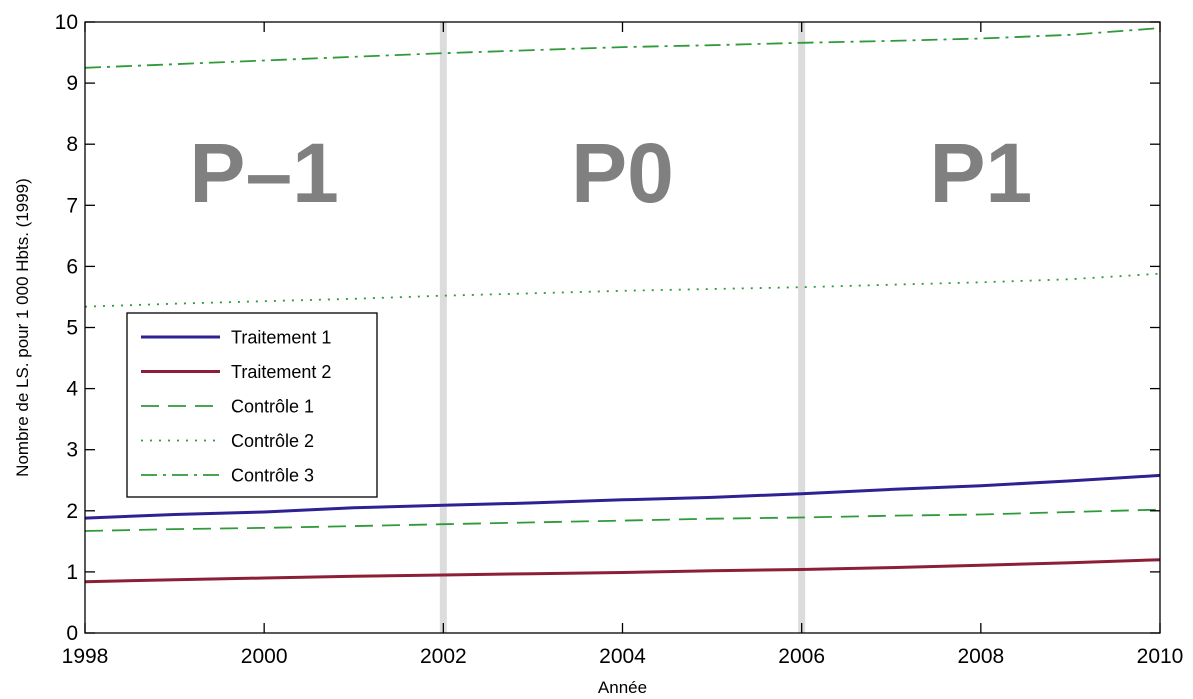 The height and width of the screenshot is (699, 1193). What do you see at coordinates (85, 656) in the screenshot?
I see `x-tick-label: 1998` at bounding box center [85, 656].